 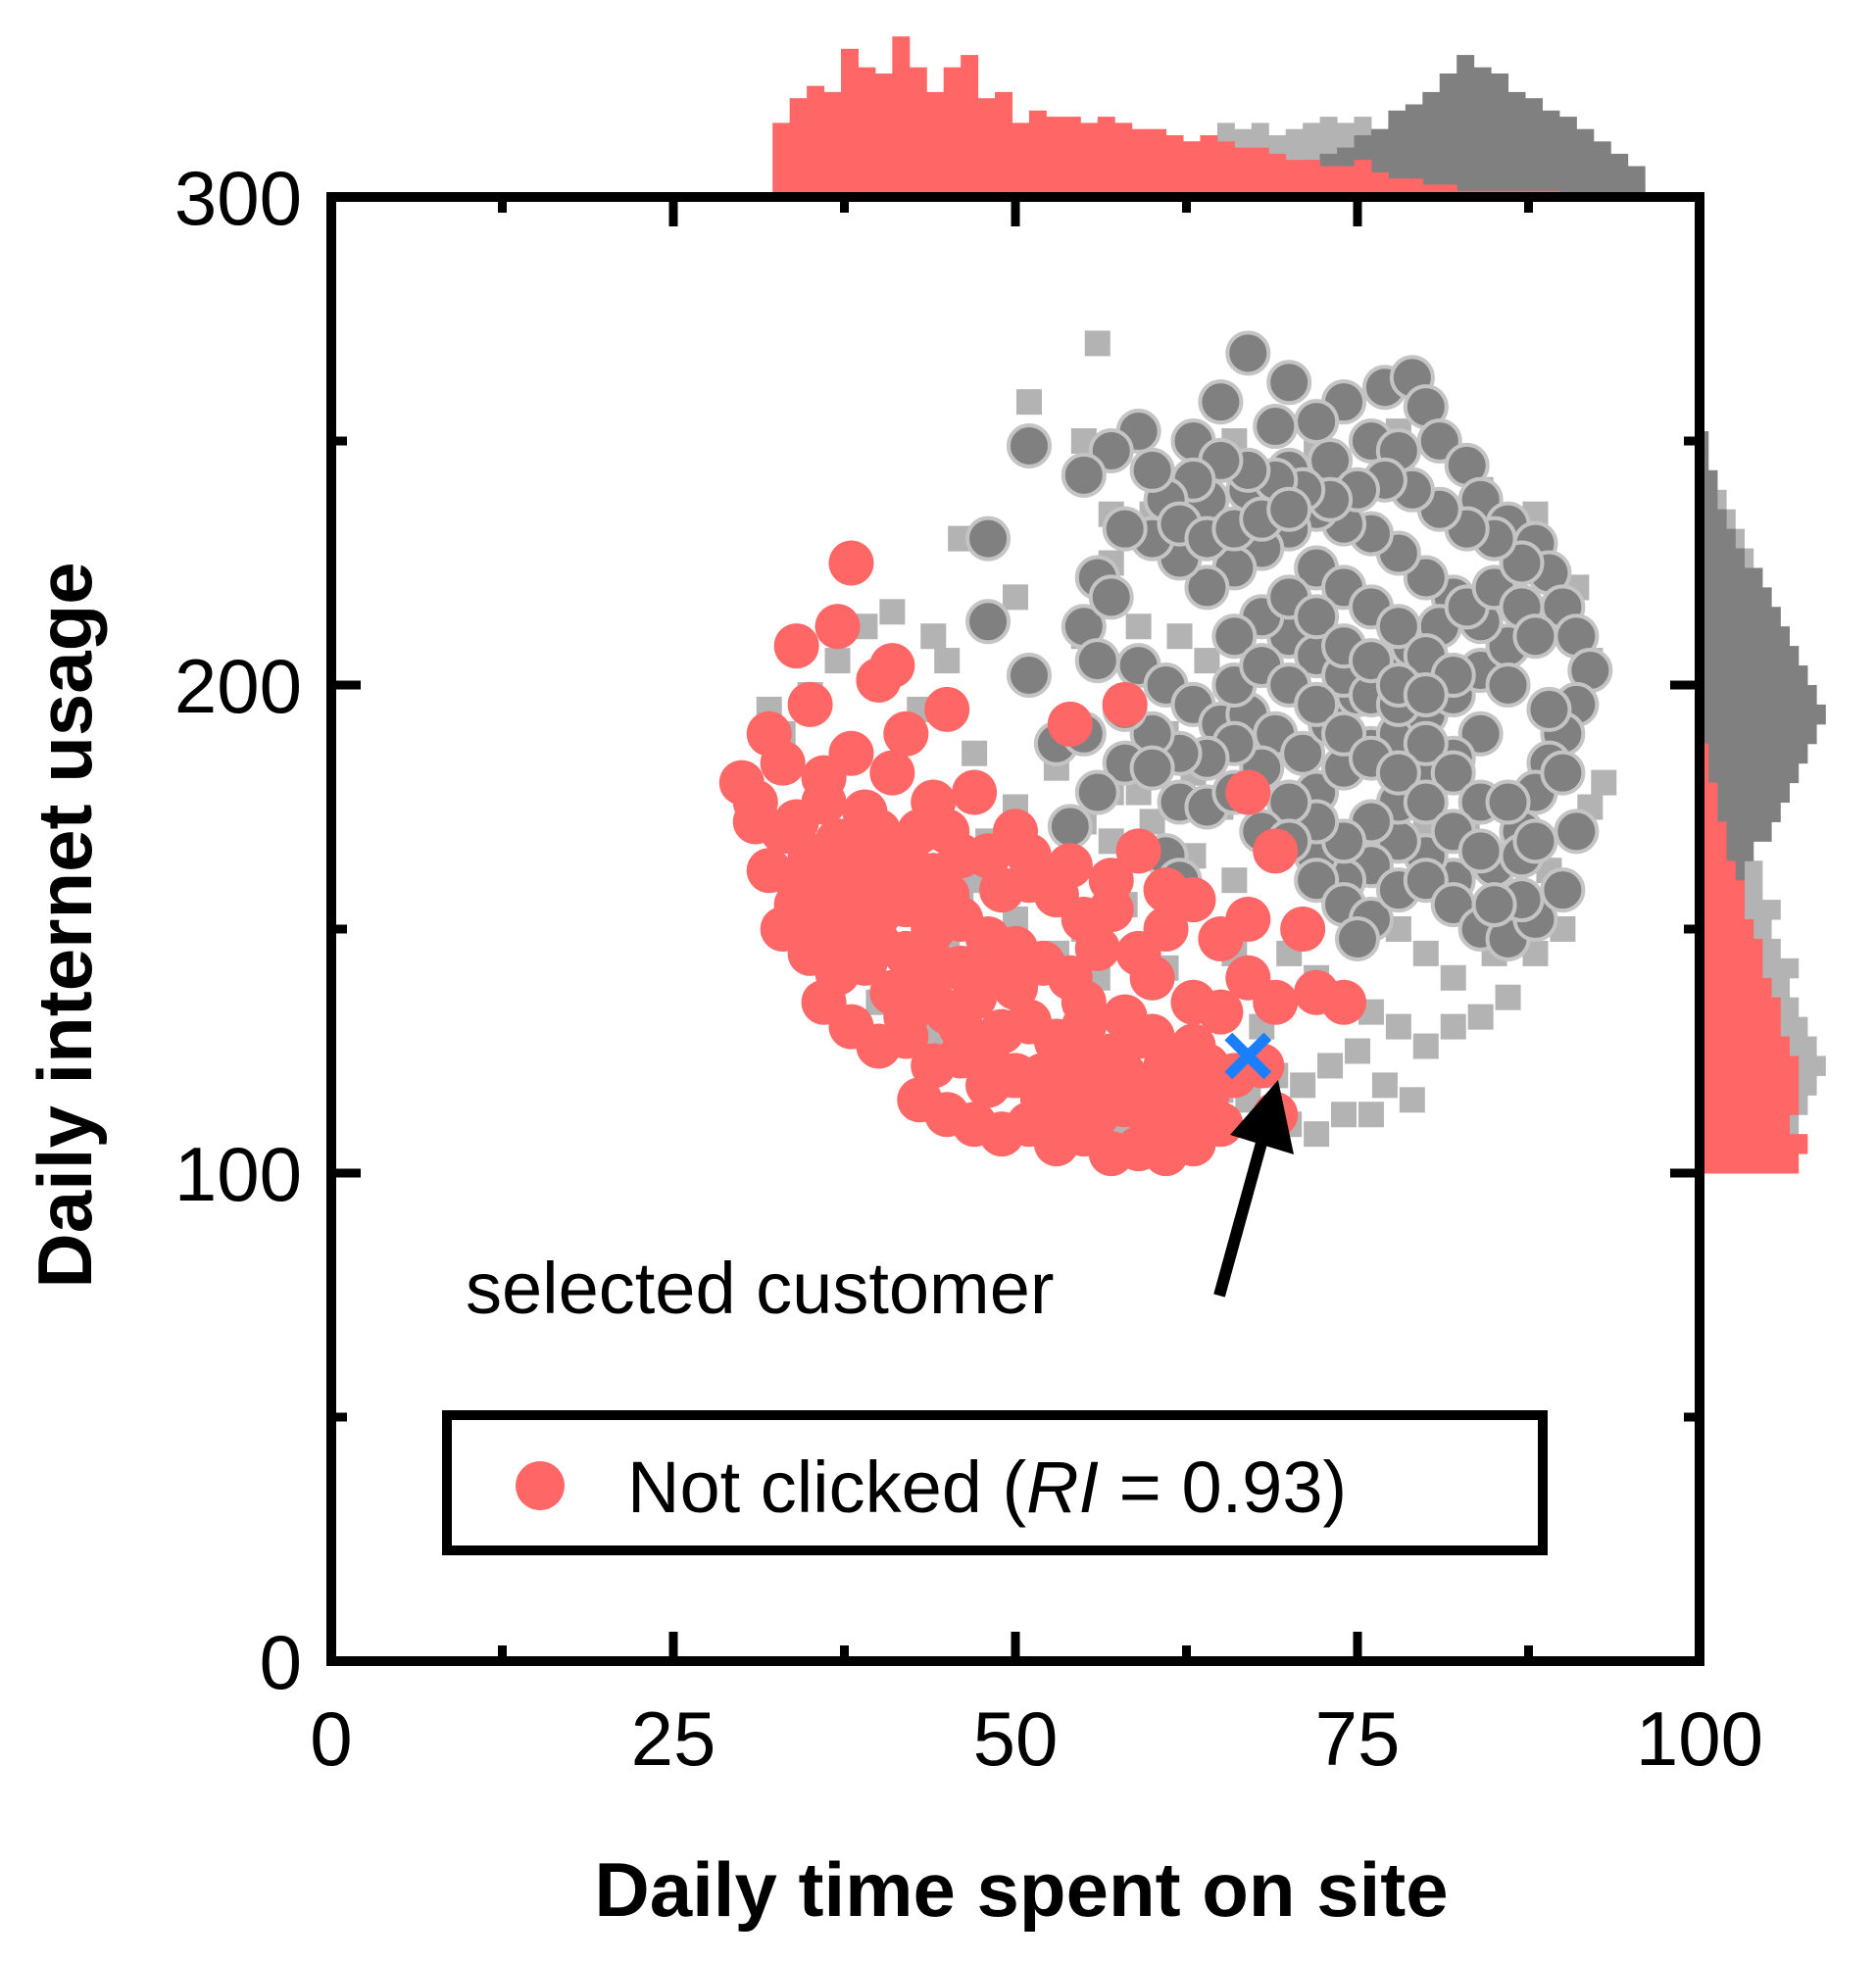 What do you see at coordinates (1063, 1487) in the screenshot?
I see `legend-text-italic: RI` at bounding box center [1063, 1487].